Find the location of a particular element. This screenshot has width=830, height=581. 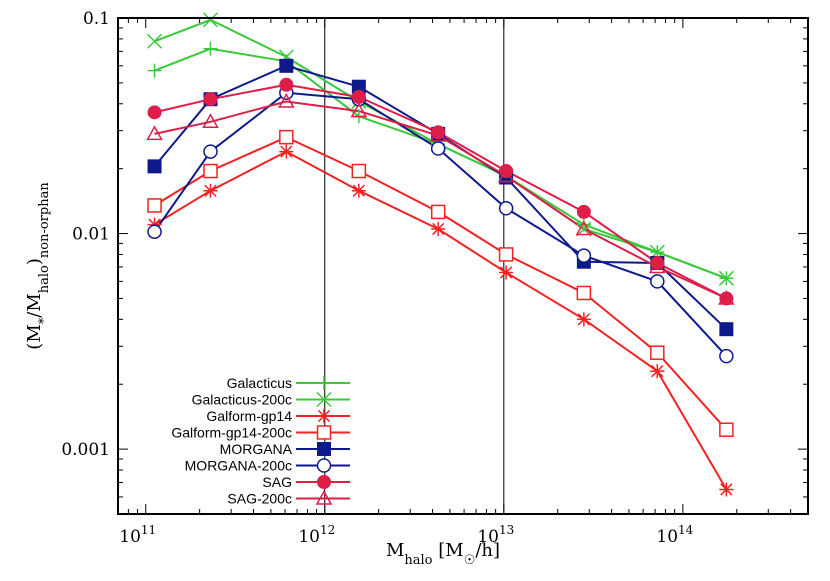

y-tick-label: 0.1 is located at coordinates (96, 19).